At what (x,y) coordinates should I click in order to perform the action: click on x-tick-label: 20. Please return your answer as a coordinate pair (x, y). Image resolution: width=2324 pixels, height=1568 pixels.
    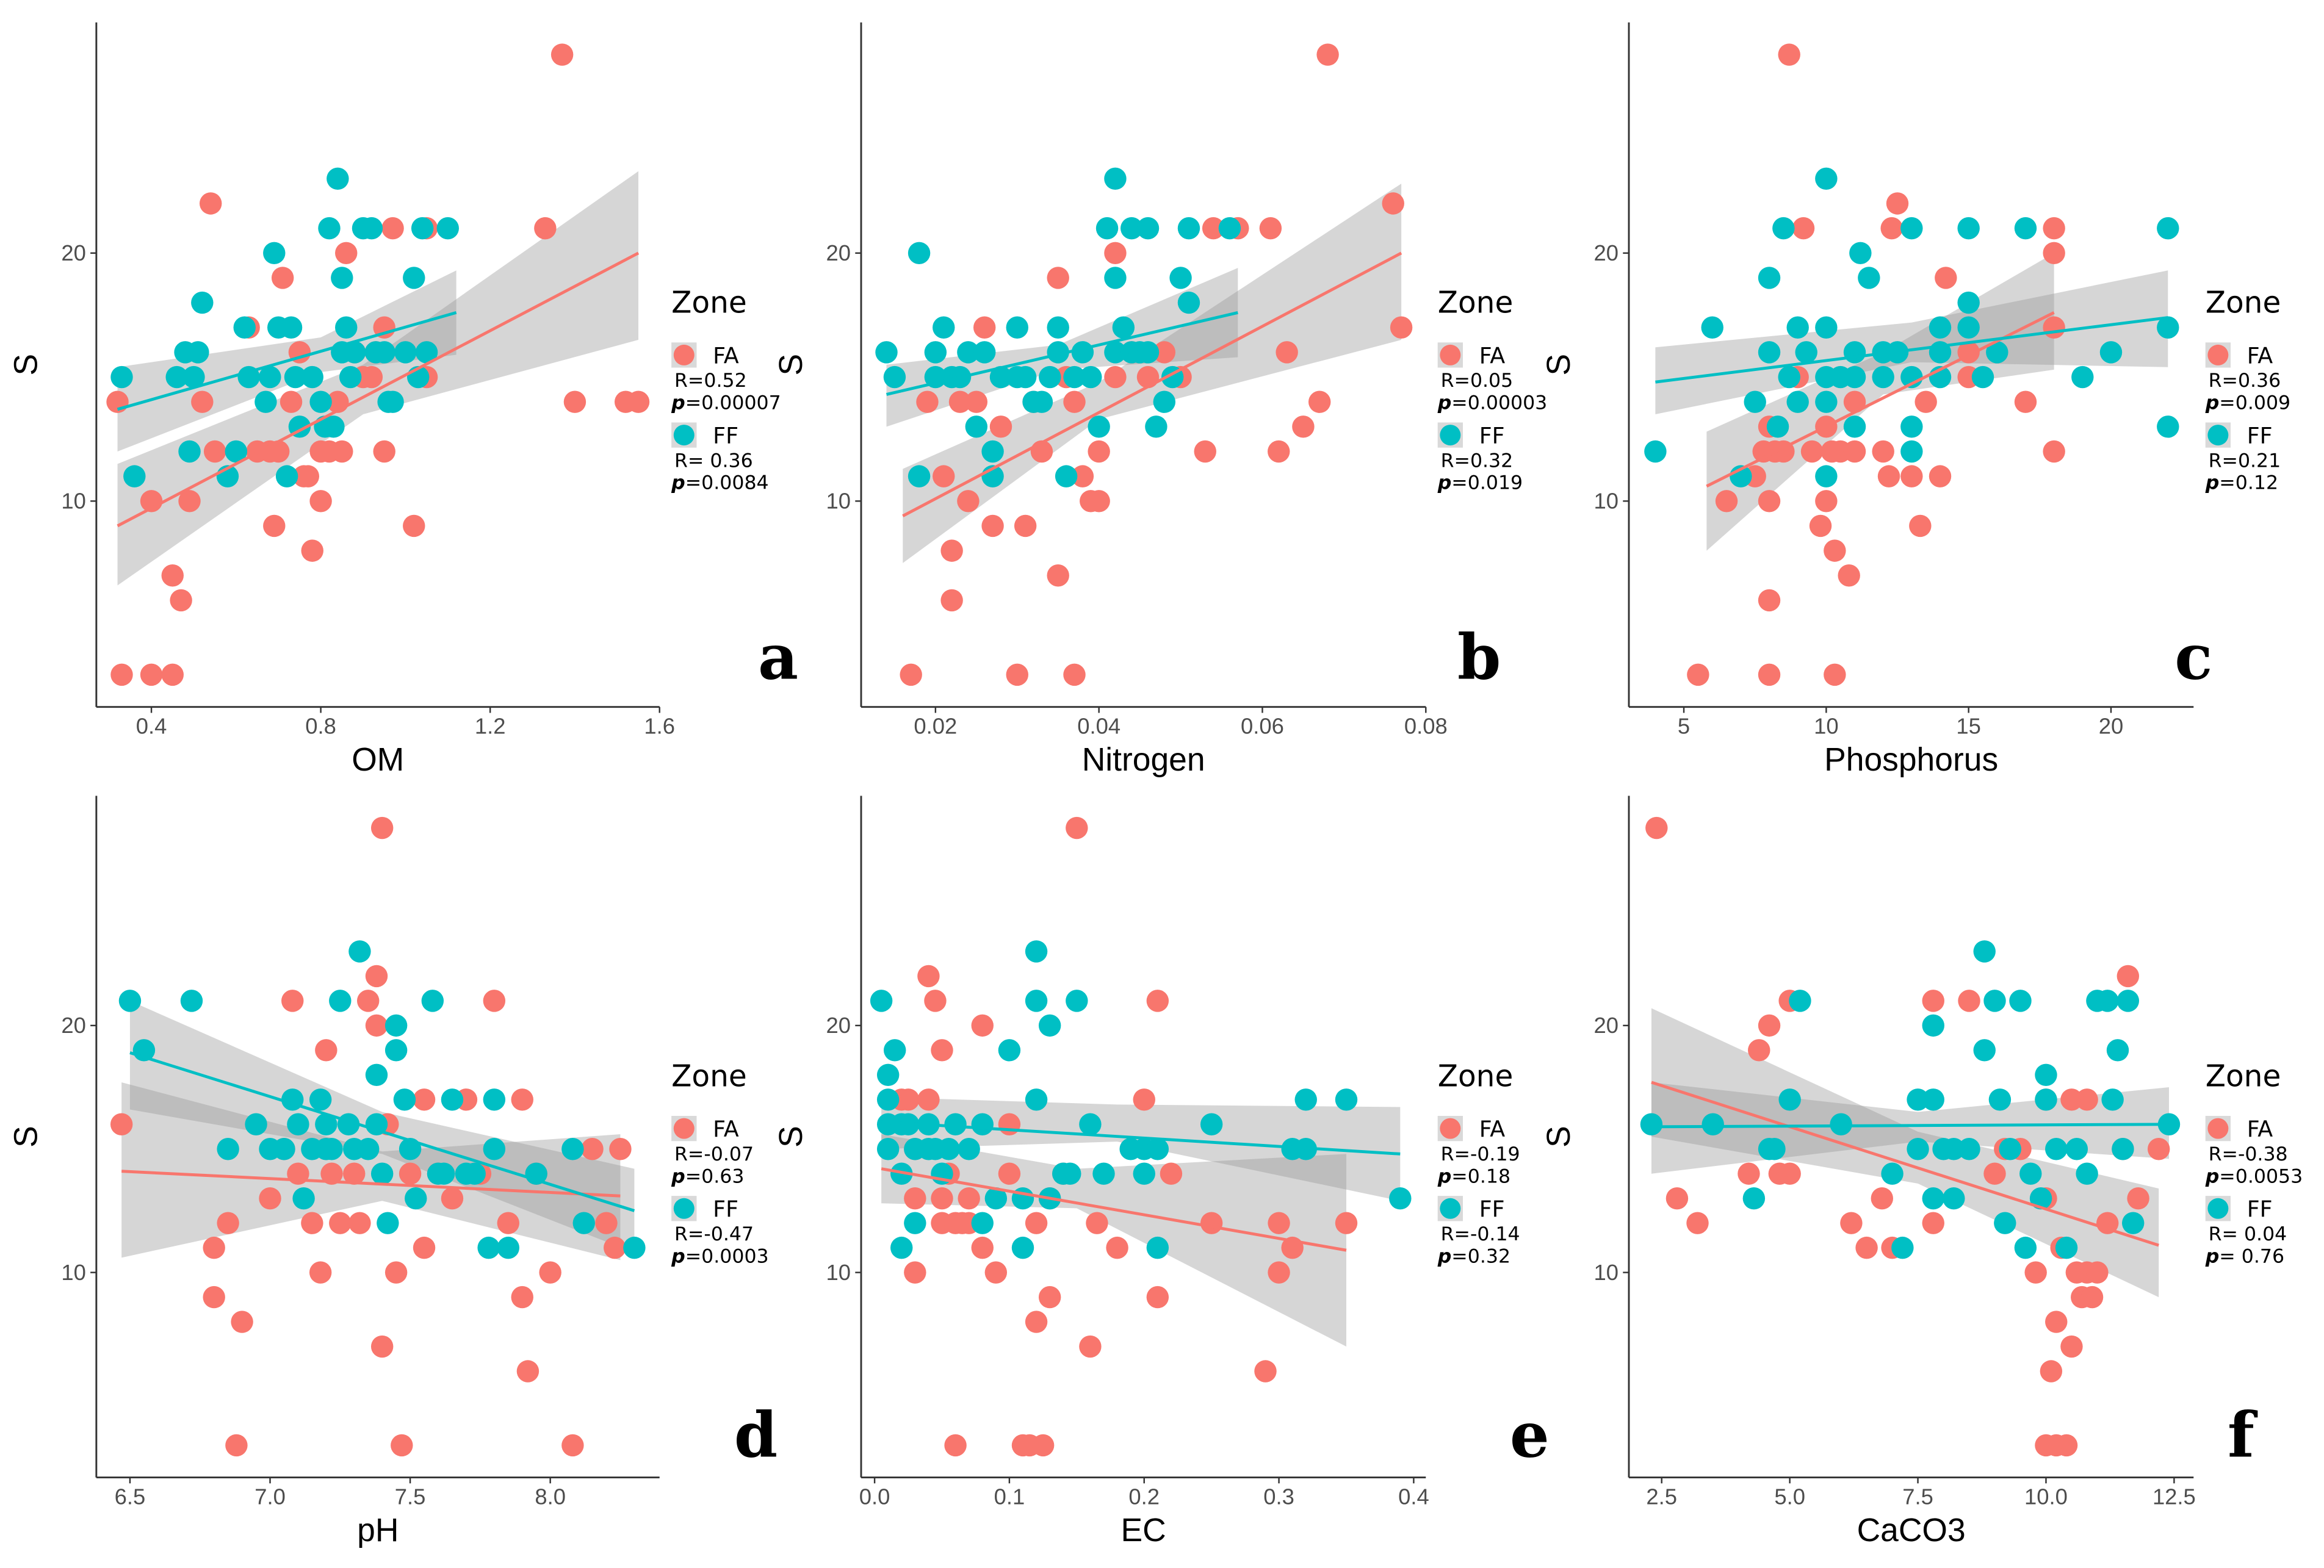
    Looking at the image, I should click on (2111, 726).